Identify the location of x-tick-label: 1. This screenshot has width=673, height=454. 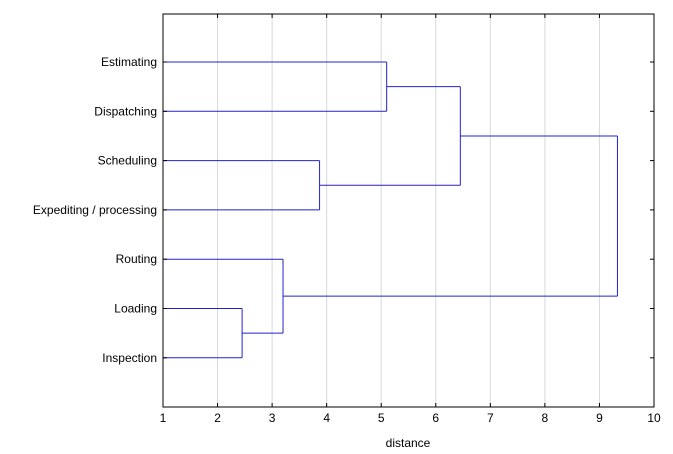
(163, 418).